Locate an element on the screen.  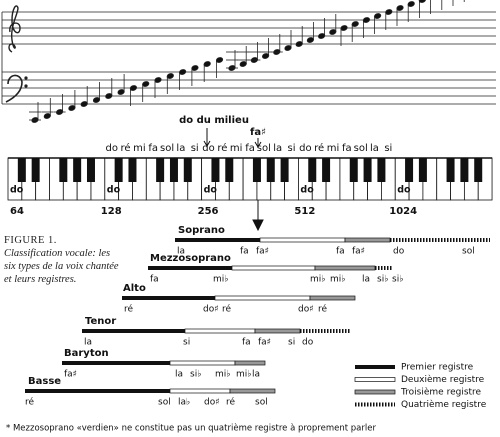
frequency: 512 is located at coordinates (304, 211).